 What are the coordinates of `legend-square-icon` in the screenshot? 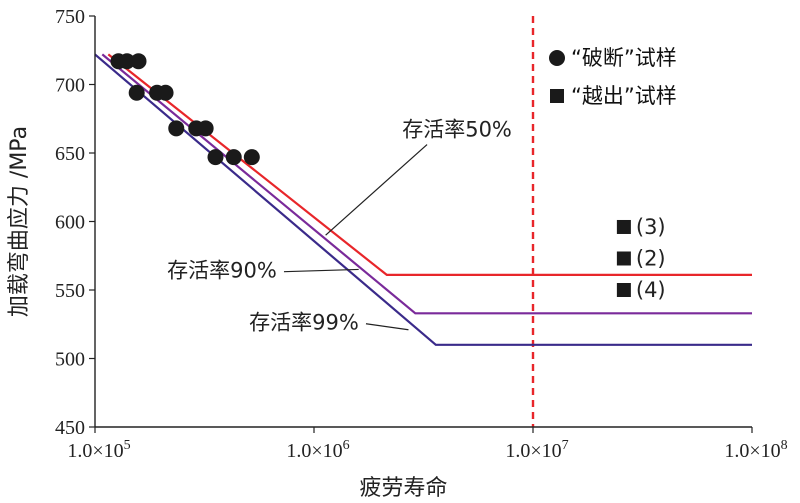 It's located at (557, 96).